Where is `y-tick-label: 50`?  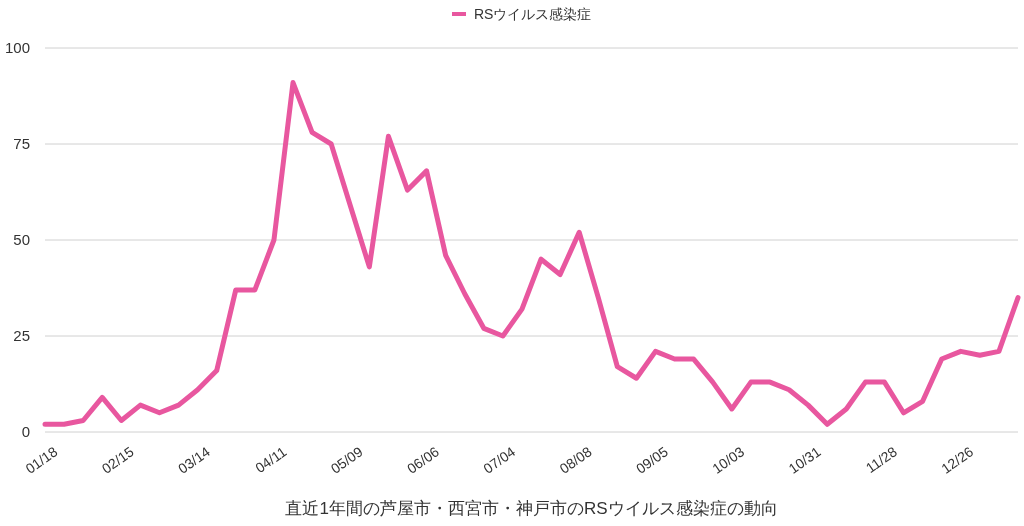 y-tick-label: 50 is located at coordinates (21, 240).